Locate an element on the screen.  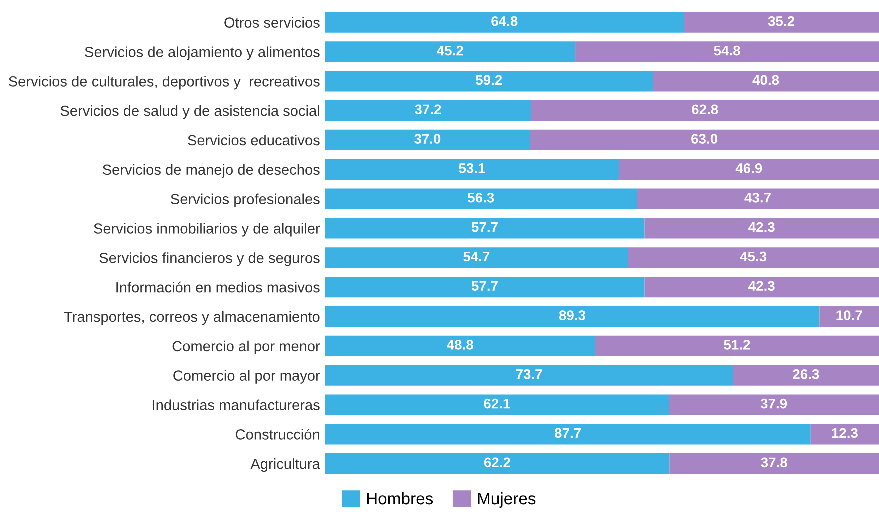
y-tick-label: Servicios educativos is located at coordinates (254, 140).